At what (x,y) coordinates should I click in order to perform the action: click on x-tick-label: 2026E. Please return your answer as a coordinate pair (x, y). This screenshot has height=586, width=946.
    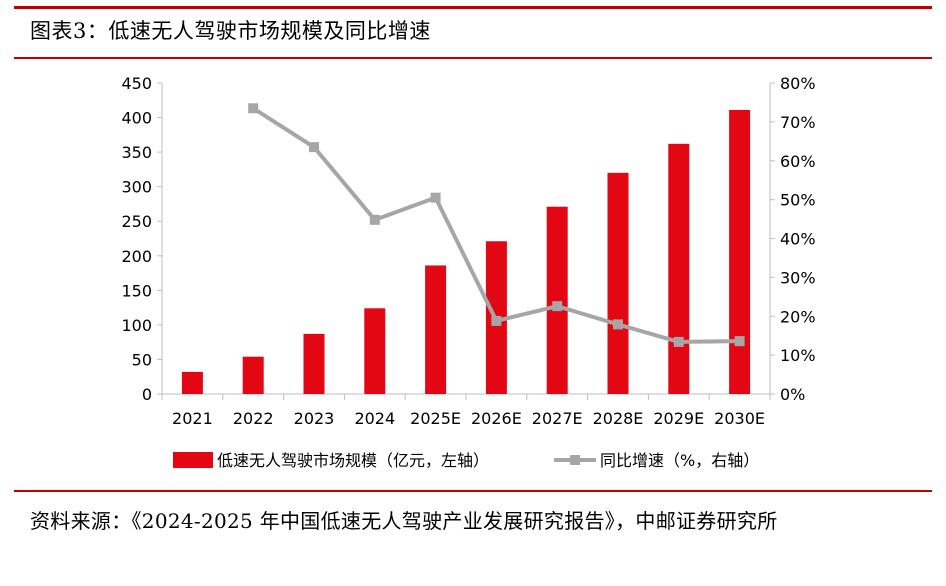
    Looking at the image, I should click on (496, 418).